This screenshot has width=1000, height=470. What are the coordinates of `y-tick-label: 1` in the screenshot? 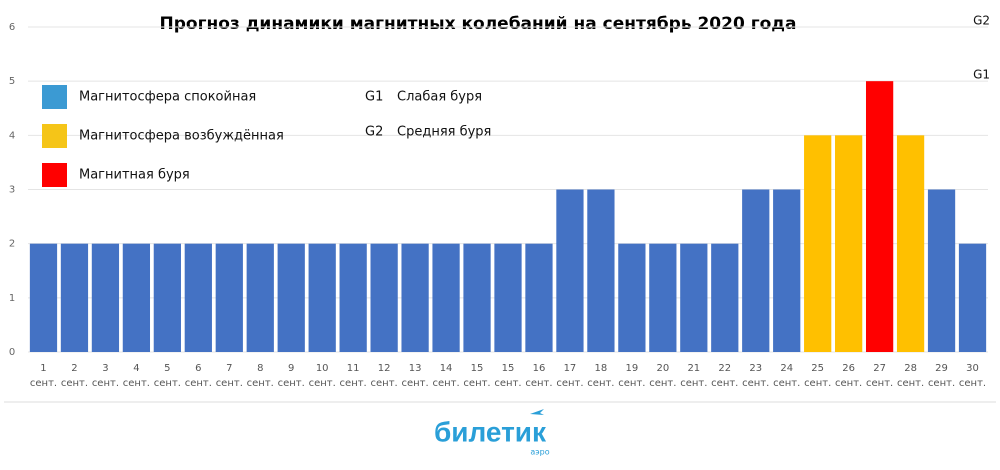 It's located at (12, 298).